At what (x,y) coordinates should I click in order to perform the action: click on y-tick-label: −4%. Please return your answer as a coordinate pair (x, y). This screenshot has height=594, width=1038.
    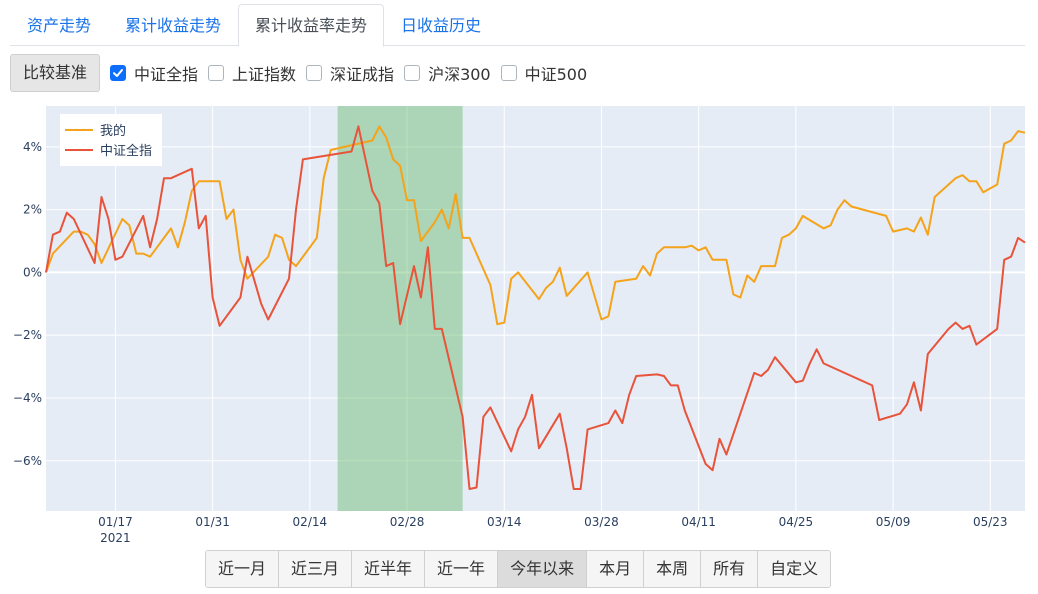
    Looking at the image, I should click on (27, 398).